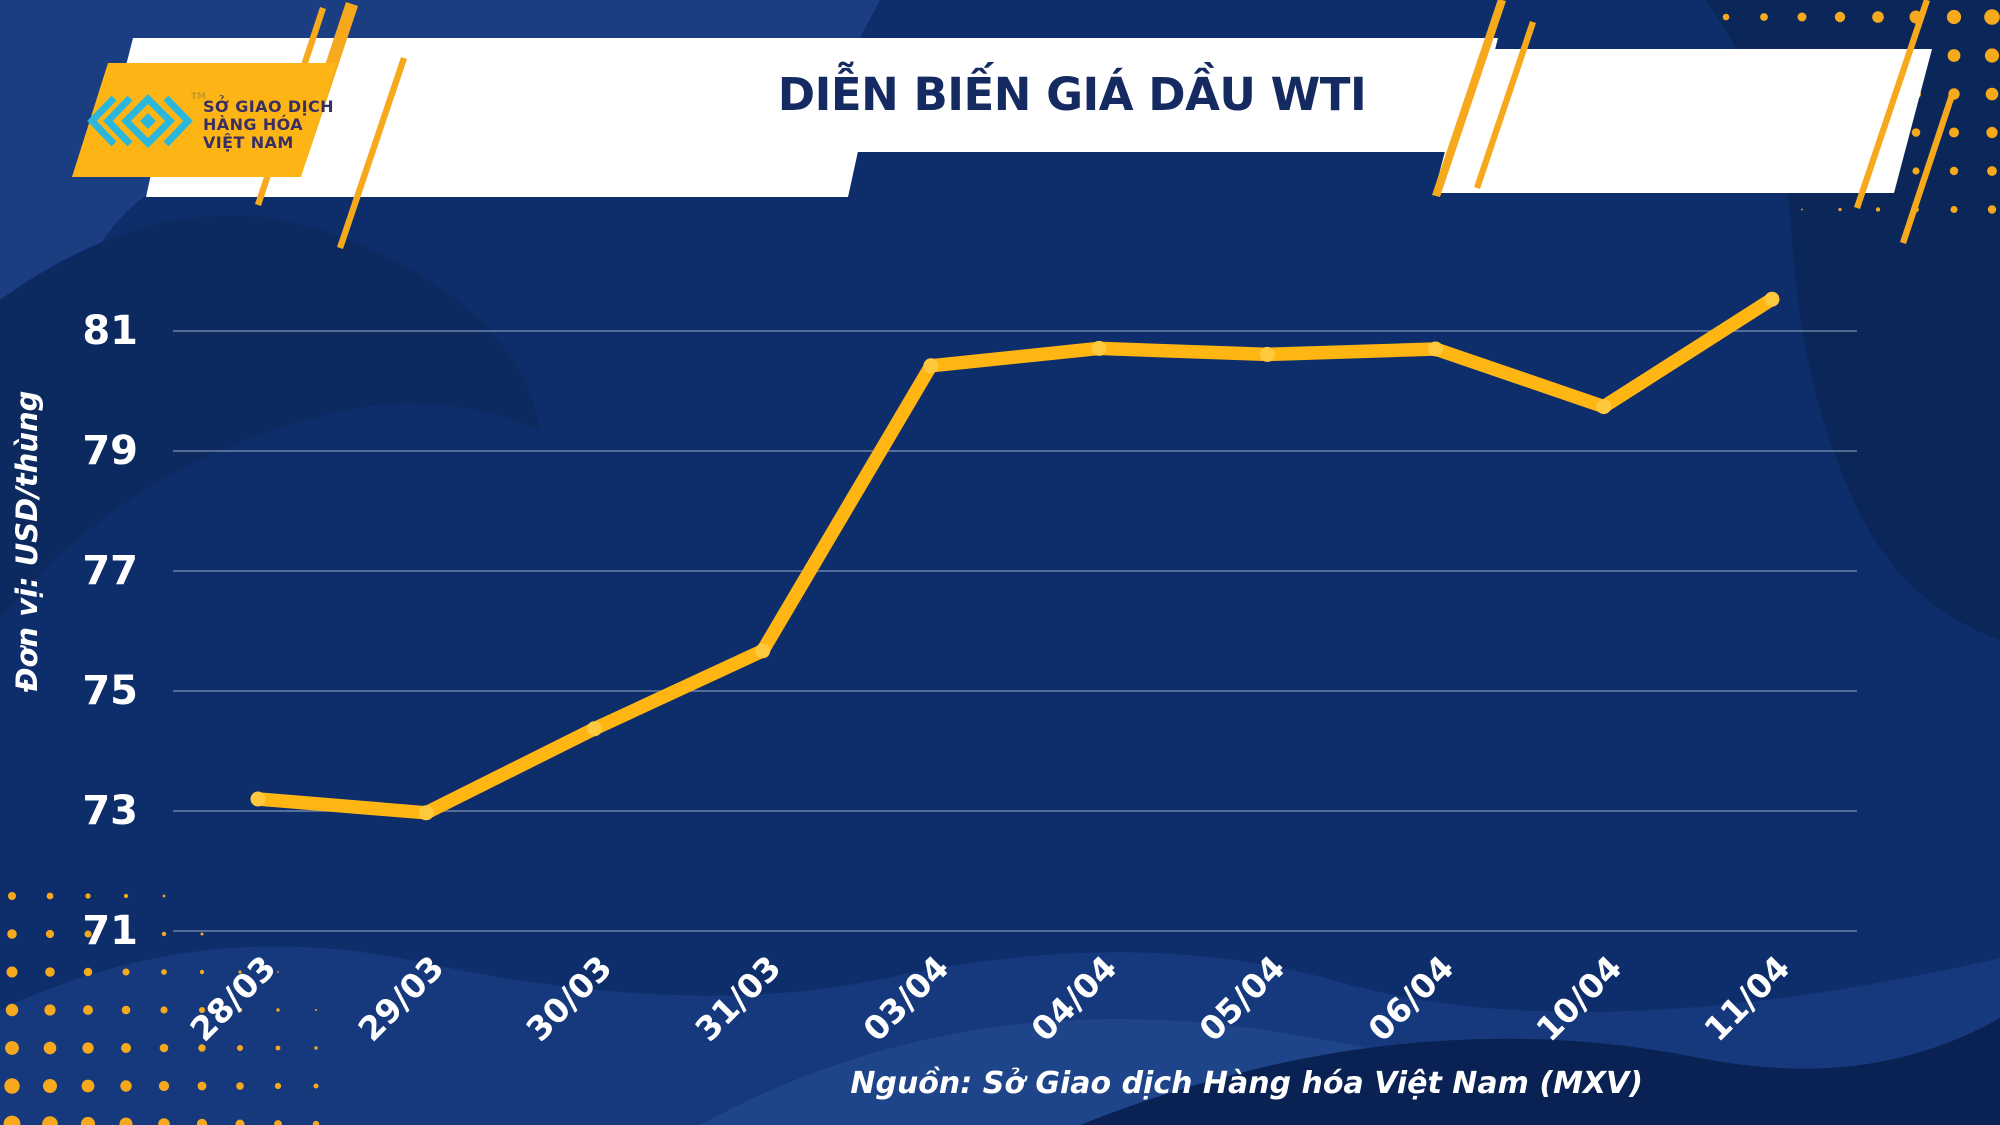 This screenshot has height=1125, width=2000. I want to click on wave-bottom-right-dark, so click(1540, 1071).